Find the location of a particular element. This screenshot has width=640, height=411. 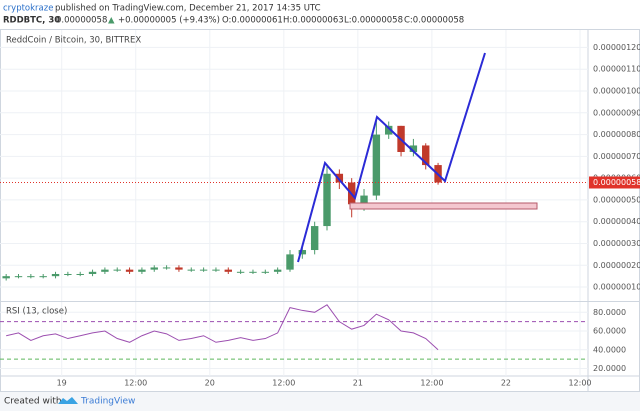

support-zone is located at coordinates (443, 206).